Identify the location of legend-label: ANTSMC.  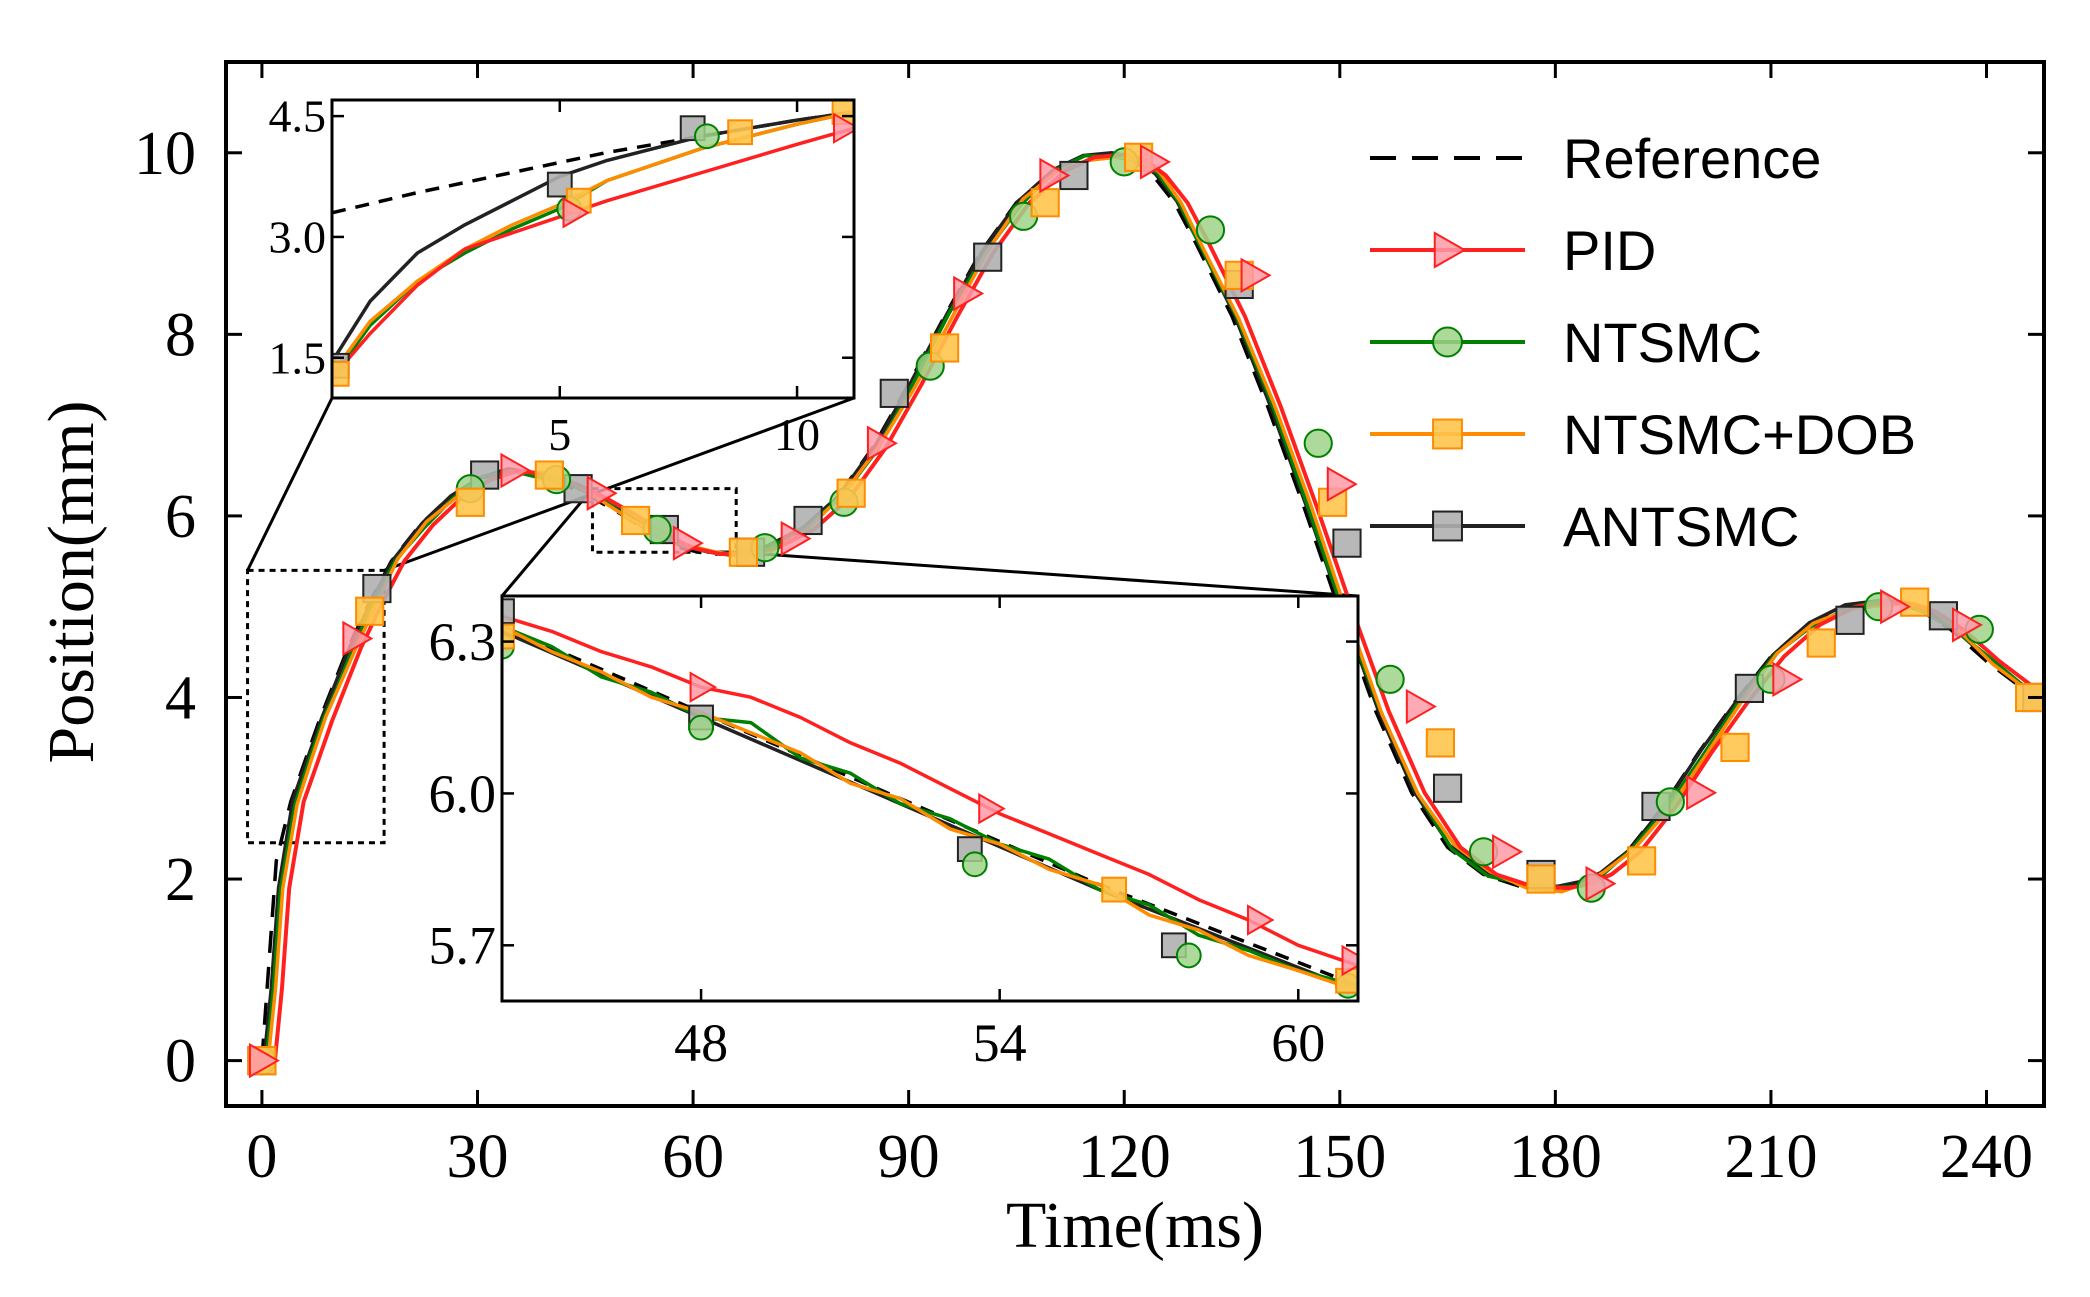
(1681, 526).